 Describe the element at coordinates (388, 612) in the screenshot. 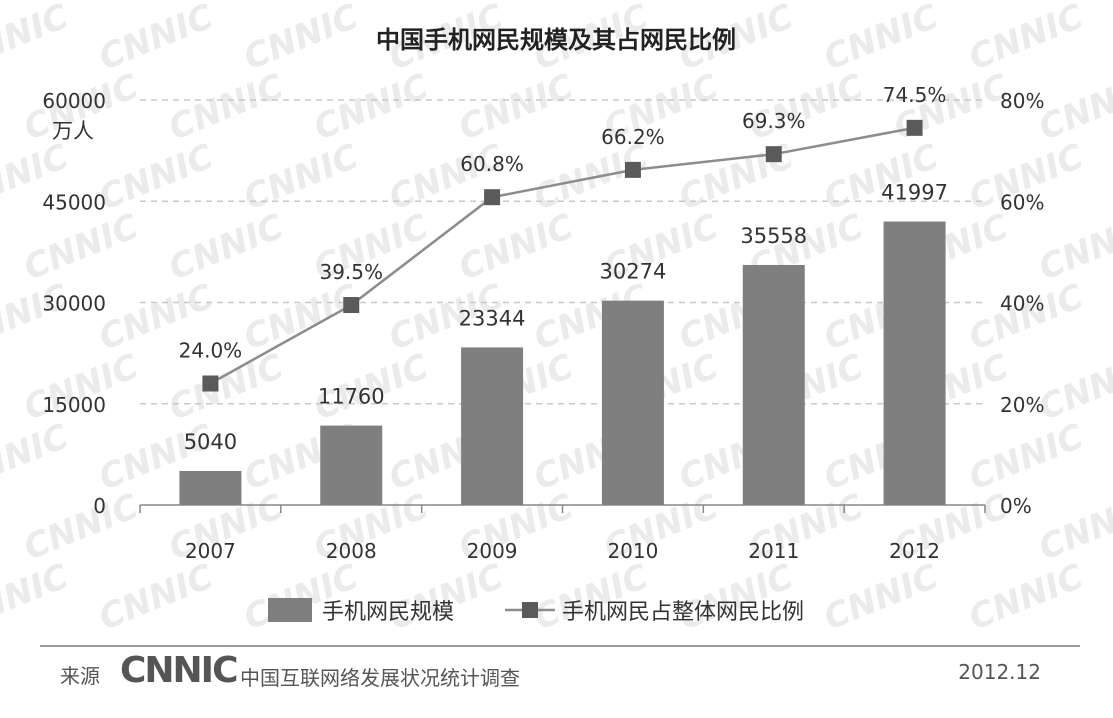

I see `legend-bar-label: 手机网民规模` at that location.